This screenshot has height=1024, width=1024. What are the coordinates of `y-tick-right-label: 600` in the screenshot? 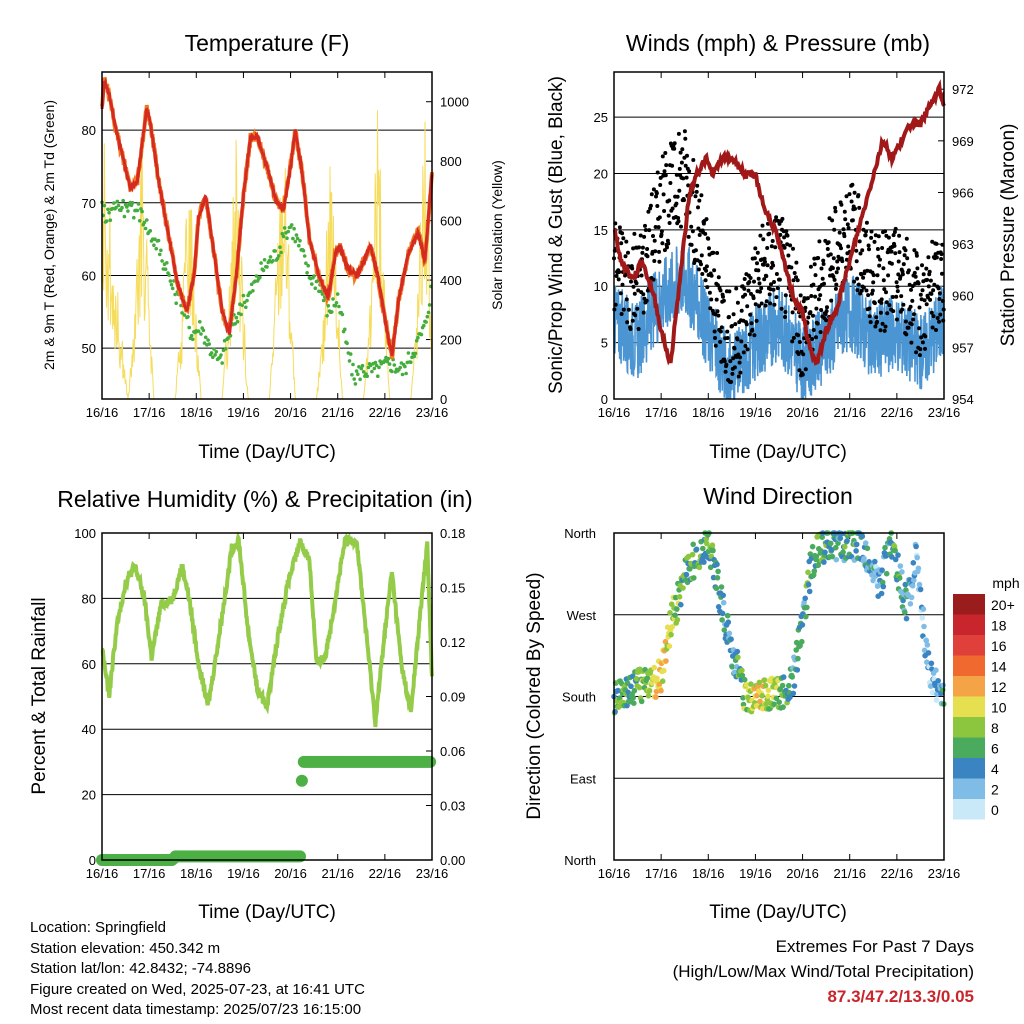 It's located at (451, 221).